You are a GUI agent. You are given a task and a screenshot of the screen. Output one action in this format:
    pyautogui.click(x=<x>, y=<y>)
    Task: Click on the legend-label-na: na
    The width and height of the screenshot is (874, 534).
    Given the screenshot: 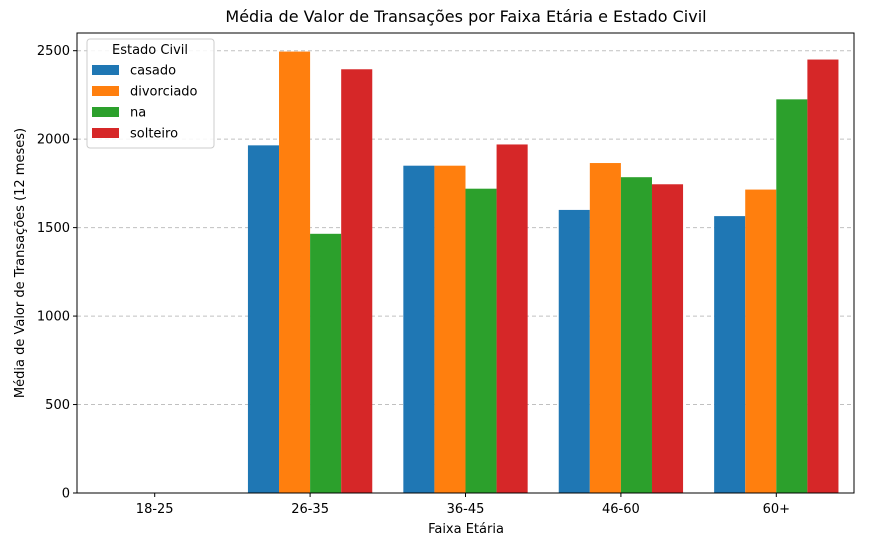 What is the action you would take?
    pyautogui.click(x=138, y=113)
    